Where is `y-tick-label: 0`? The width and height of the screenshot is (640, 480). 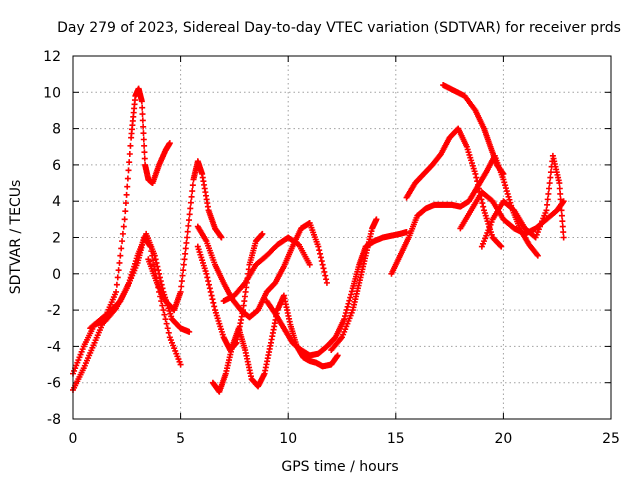 y-tick-label: 0 is located at coordinates (56, 275).